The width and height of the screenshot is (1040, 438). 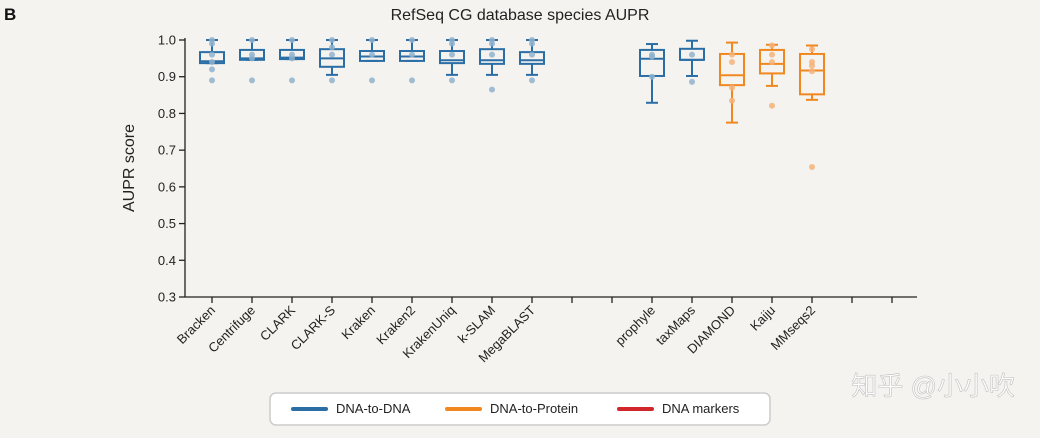 What do you see at coordinates (812, 107) in the screenshot?
I see `box-mmseqs2` at bounding box center [812, 107].